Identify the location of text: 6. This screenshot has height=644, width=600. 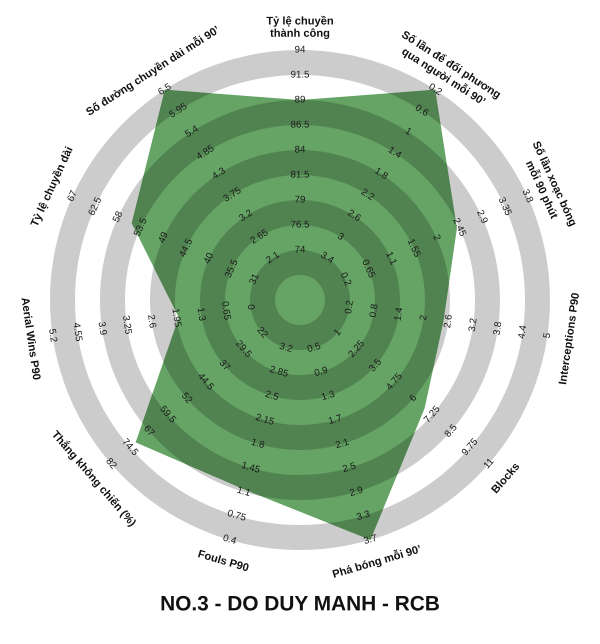
(412, 398).